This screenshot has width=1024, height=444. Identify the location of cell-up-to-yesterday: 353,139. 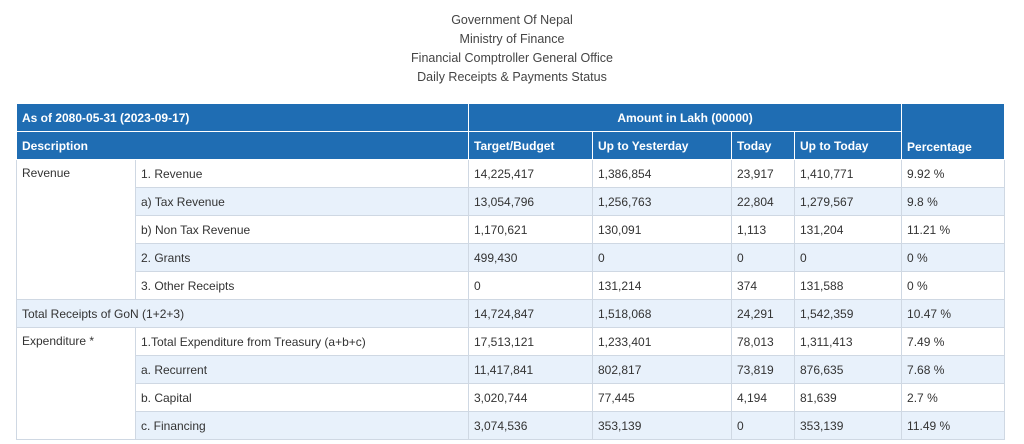
(662, 425).